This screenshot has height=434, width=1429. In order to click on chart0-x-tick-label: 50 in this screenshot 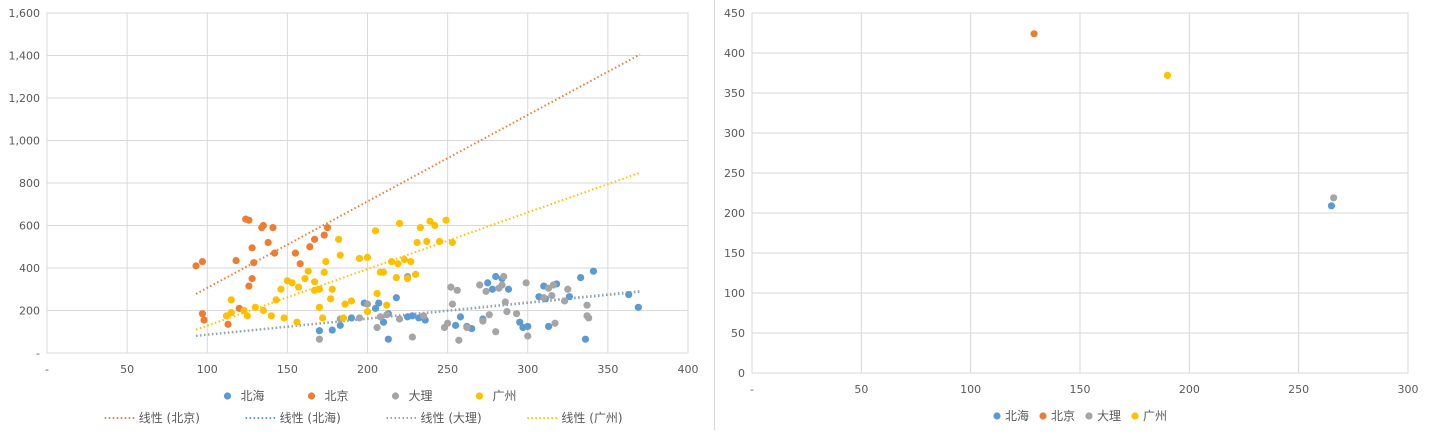, I will do `click(127, 369)`.